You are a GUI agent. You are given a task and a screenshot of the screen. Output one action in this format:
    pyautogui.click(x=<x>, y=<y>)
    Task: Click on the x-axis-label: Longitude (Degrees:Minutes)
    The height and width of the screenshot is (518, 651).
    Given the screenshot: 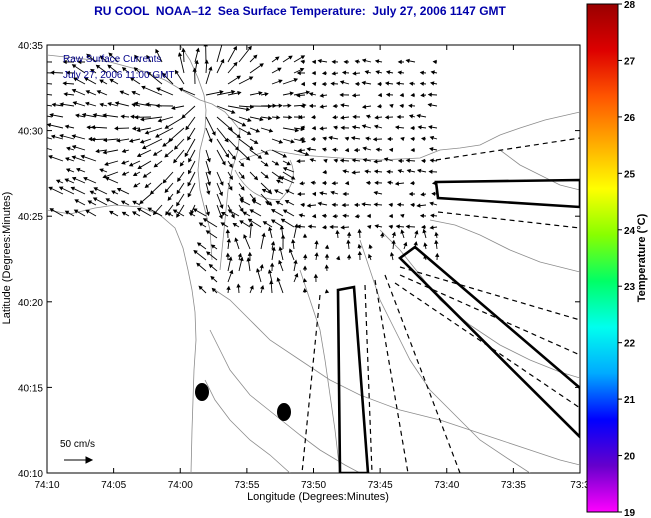 What is the action you would take?
    pyautogui.click(x=318, y=497)
    